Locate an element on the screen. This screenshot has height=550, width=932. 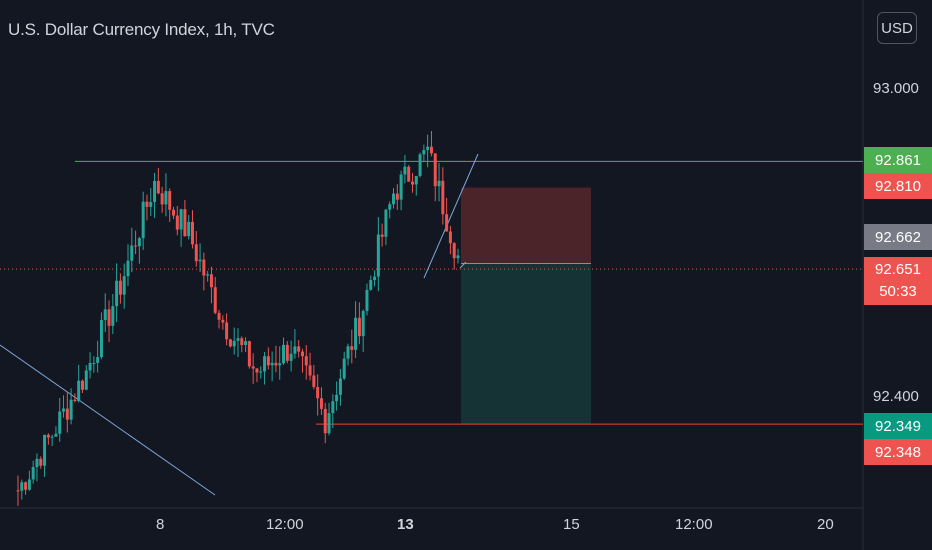
x-tick-label: 13 is located at coordinates (405, 524).